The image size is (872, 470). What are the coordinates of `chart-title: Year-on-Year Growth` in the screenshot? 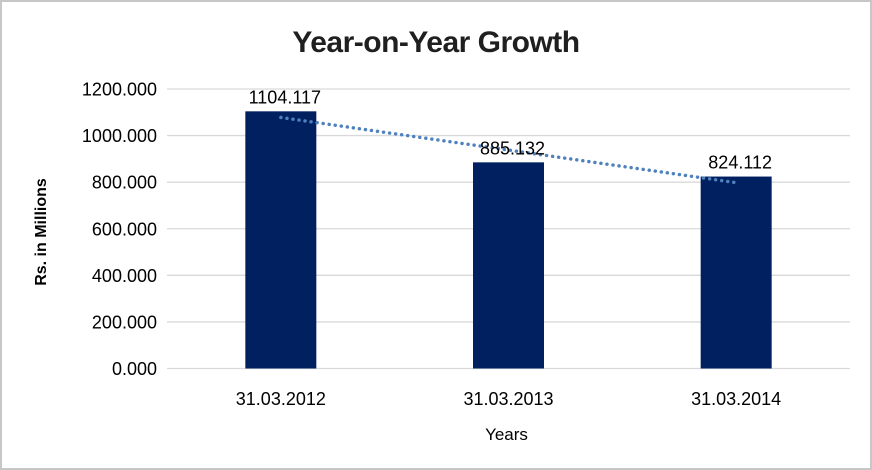 It's located at (436, 42).